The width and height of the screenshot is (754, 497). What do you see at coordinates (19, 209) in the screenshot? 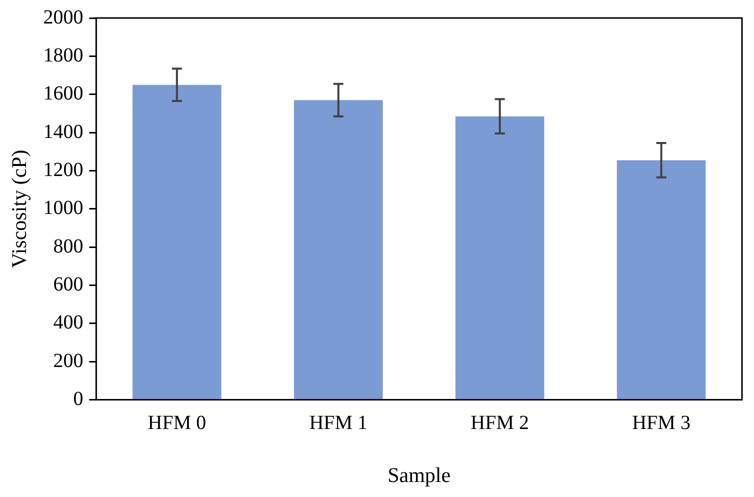
I see `y-axis-title: Viscosity (cP)` at bounding box center [19, 209].